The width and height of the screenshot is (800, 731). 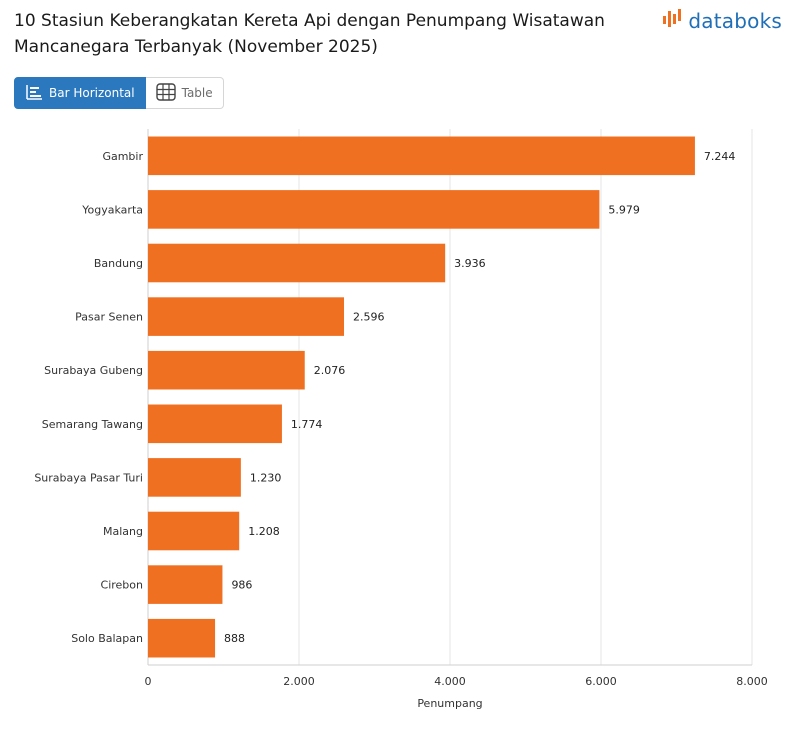 I want to click on data-label: 7.244, so click(x=720, y=156).